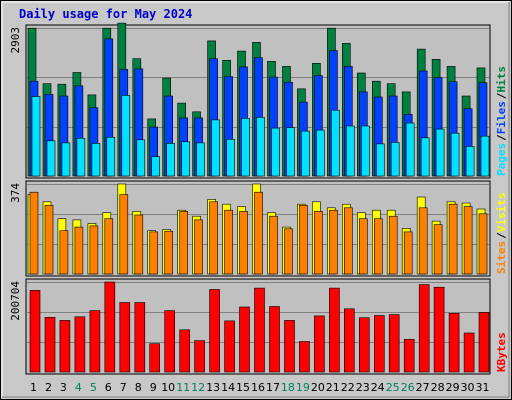 The width and height of the screenshot is (512, 400). I want to click on legend-visits-sites: Sites /Visits, so click(501, 234).